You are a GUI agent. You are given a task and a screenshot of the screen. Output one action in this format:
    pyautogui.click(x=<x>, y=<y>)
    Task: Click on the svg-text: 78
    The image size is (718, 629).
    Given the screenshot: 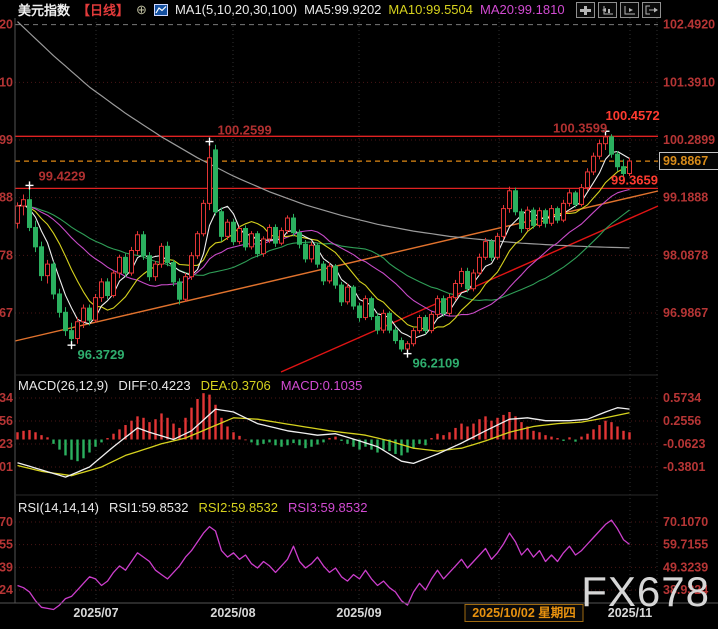 What is the action you would take?
    pyautogui.click(x=6, y=255)
    